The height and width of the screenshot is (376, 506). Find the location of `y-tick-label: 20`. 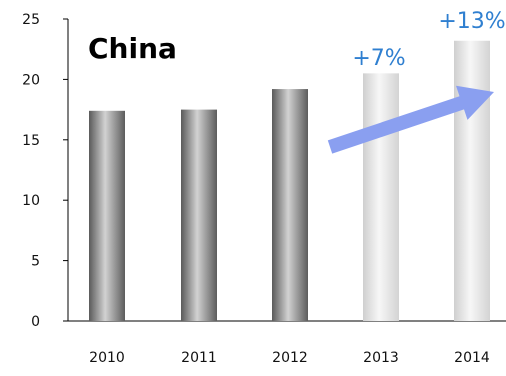

y-tick-label: 20 is located at coordinates (31, 80).